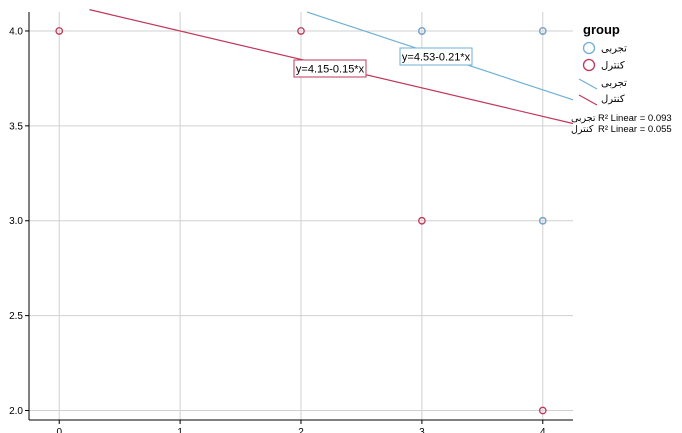 The width and height of the screenshot is (682, 433). Describe the element at coordinates (383, 62) in the screenshot. I see `equation-labels: y=4.53-0.21*x y=4.15-0.15*x` at that location.